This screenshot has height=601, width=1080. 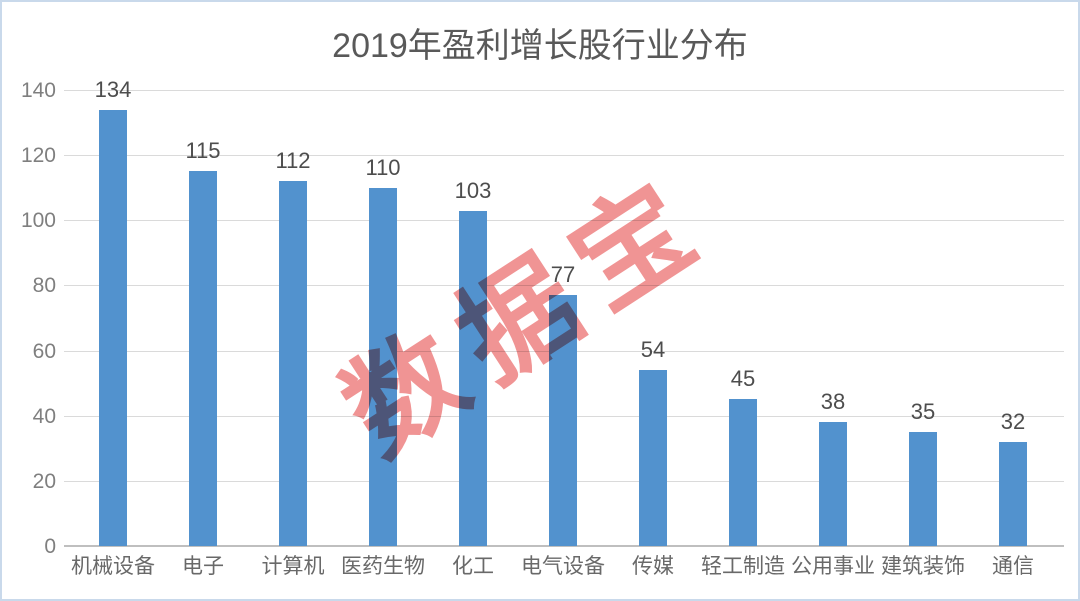 I want to click on y-tick-label: 80, so click(x=44, y=286).